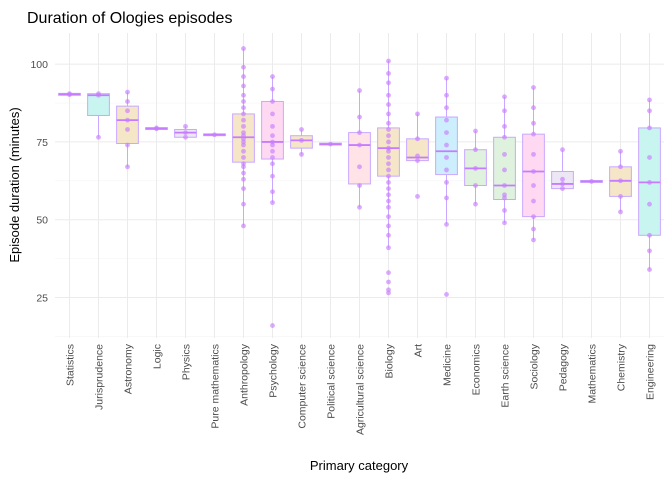 This screenshot has width=672, height=480. Describe the element at coordinates (245, 374) in the screenshot. I see `x-tick-label: Anthropology` at that location.